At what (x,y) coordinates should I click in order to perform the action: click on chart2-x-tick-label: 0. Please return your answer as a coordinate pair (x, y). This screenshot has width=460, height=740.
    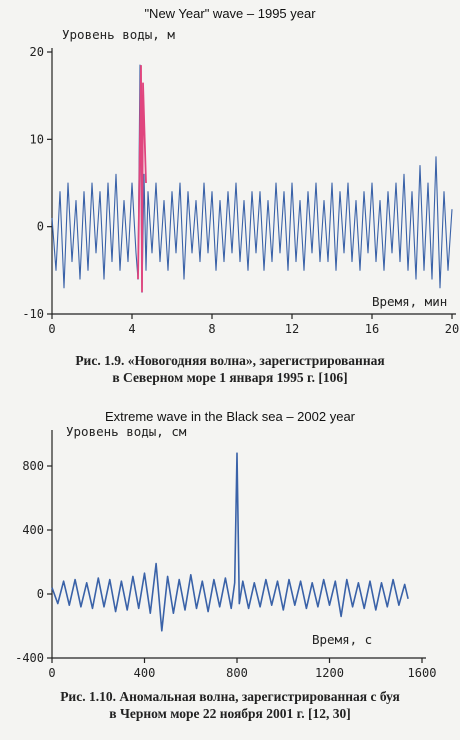
    Looking at the image, I should click on (51, 672).